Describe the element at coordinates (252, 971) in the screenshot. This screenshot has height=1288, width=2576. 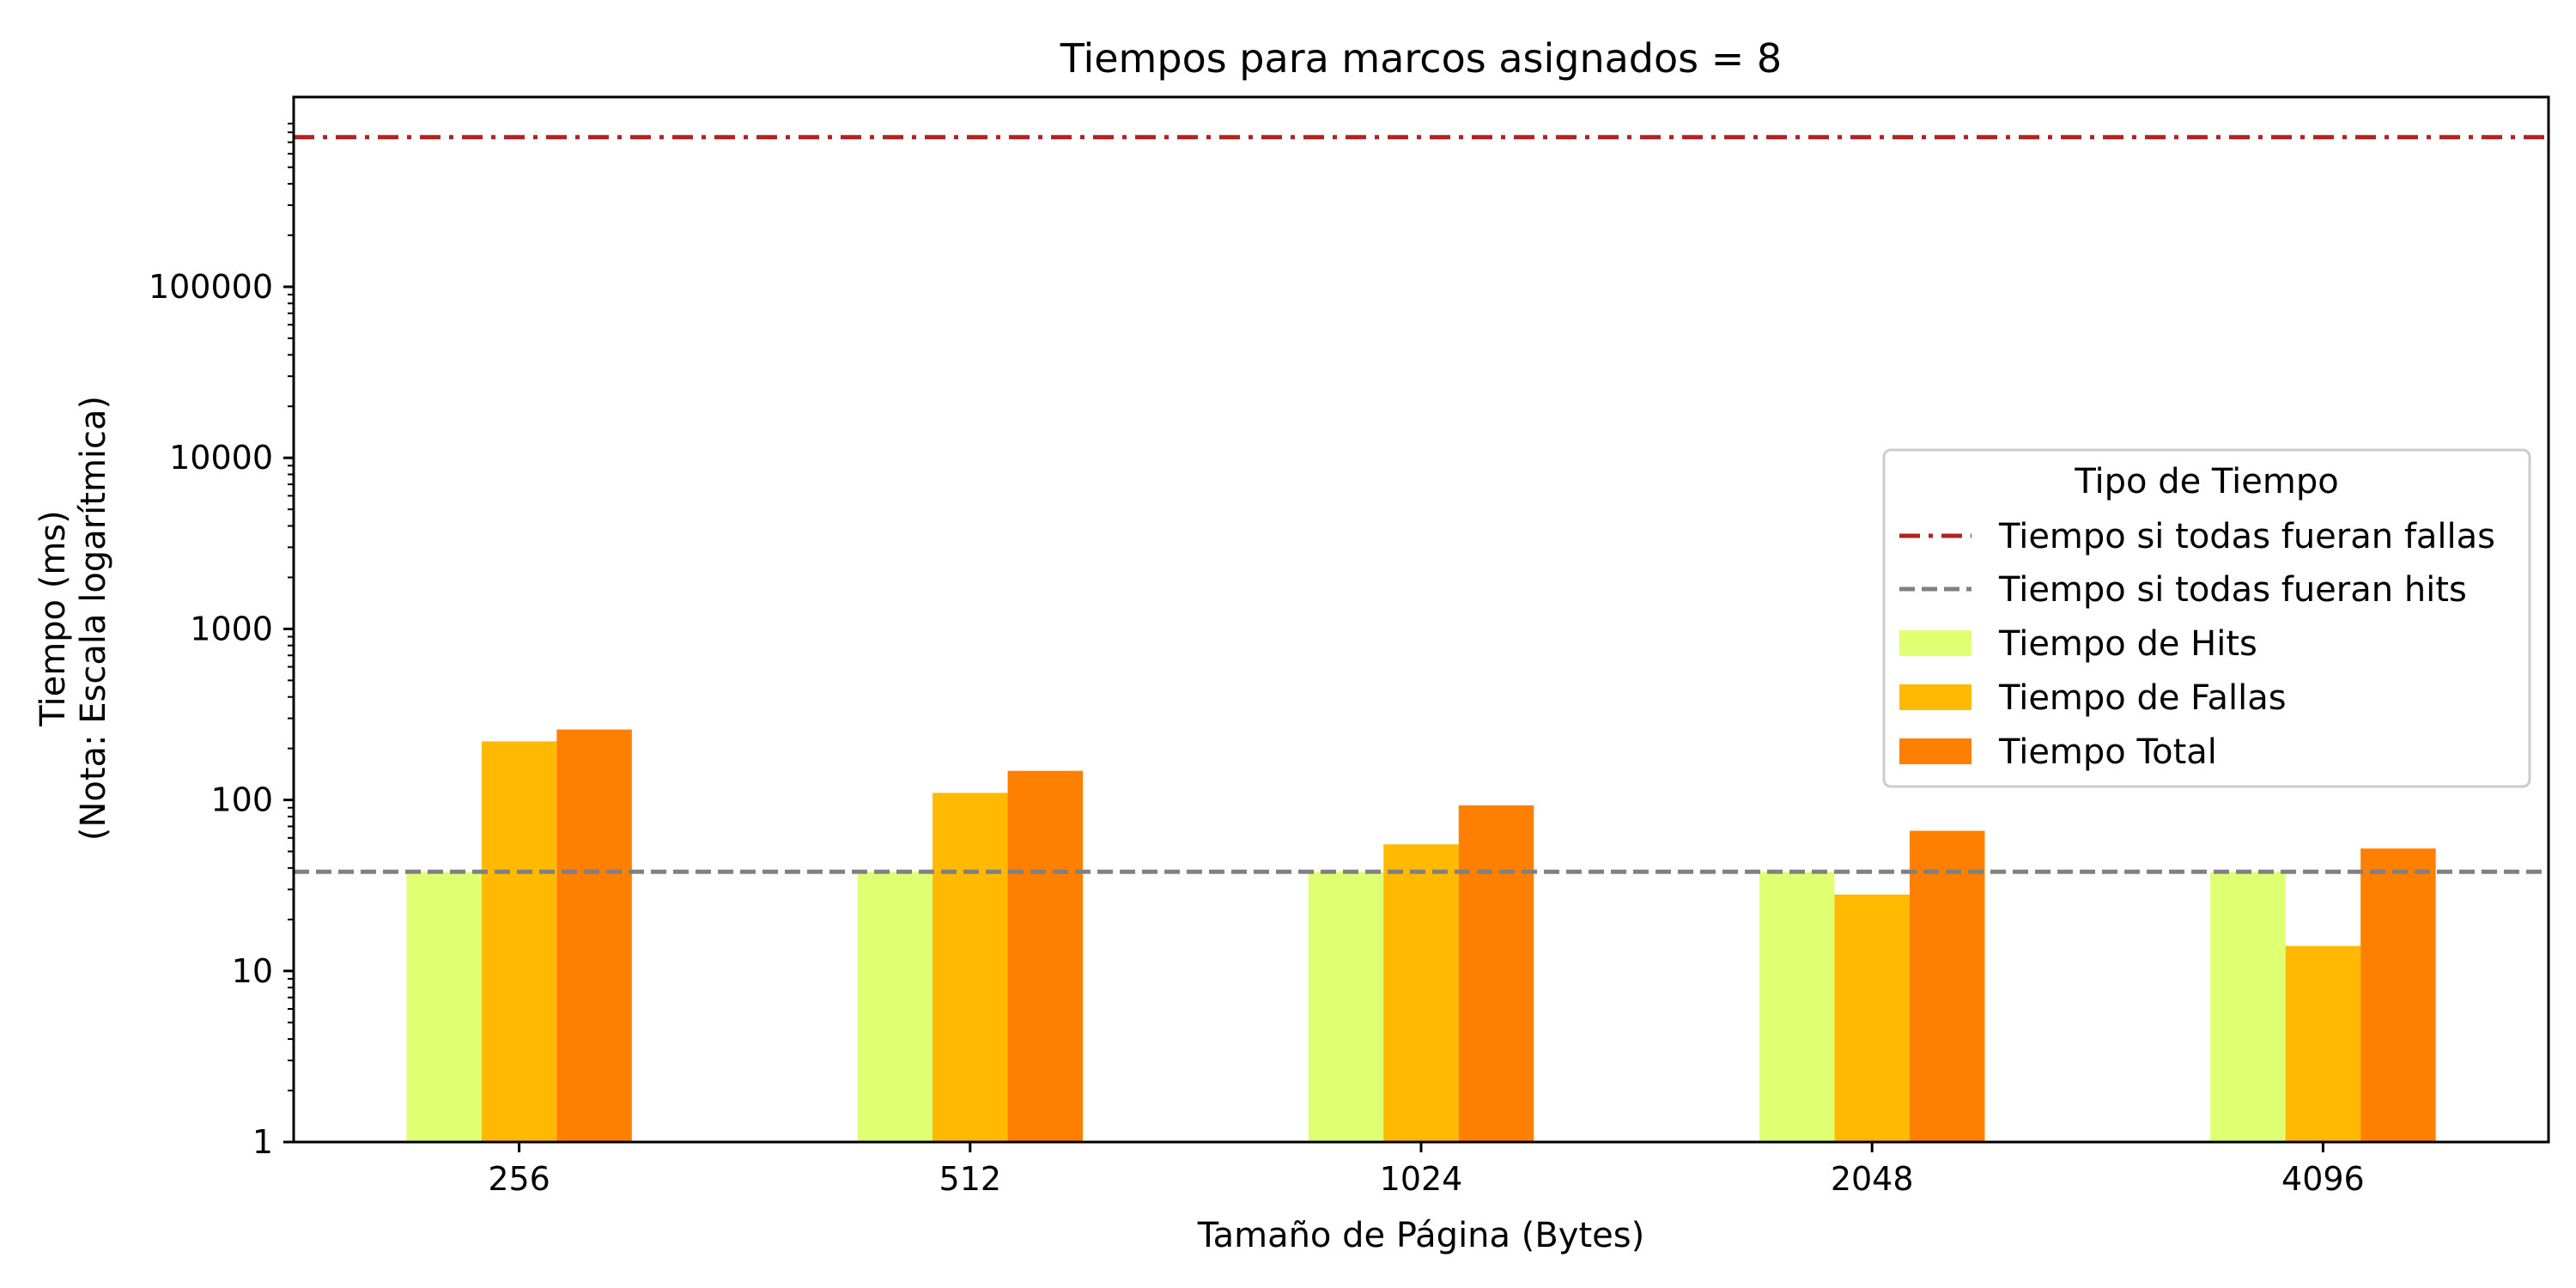
I see `y-tick-label: 10` at that location.